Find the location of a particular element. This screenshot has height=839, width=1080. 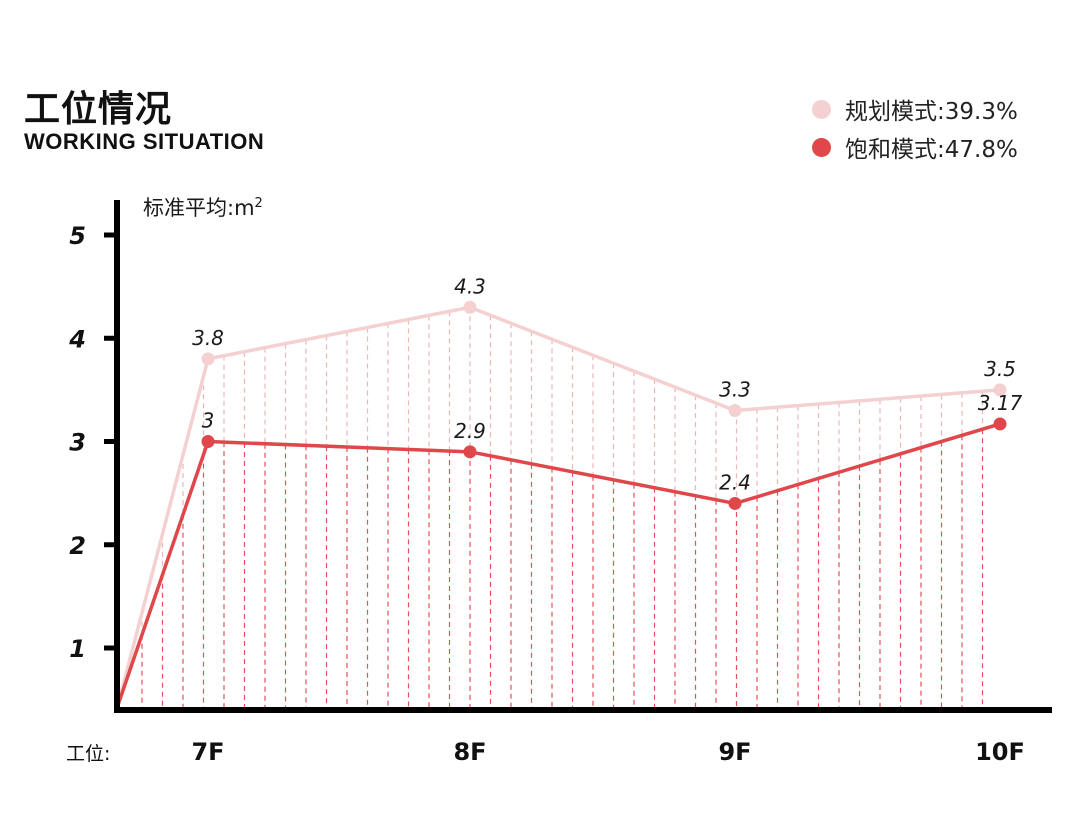

data-label: 3.8 is located at coordinates (208, 338).